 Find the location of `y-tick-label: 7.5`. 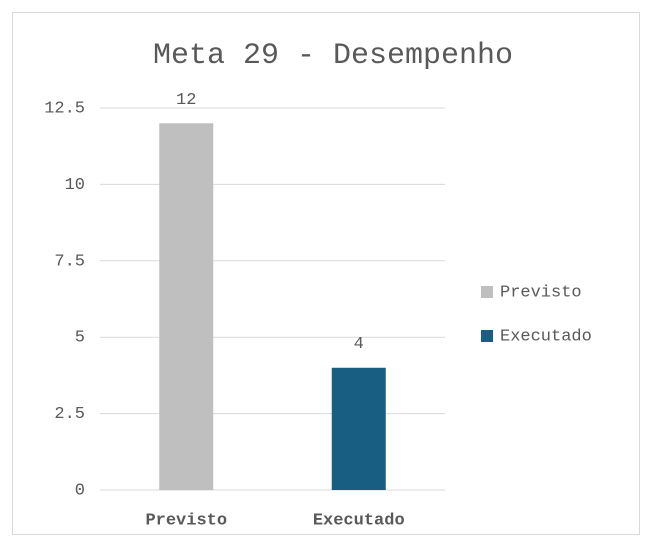

y-tick-label: 7.5 is located at coordinates (69, 261).